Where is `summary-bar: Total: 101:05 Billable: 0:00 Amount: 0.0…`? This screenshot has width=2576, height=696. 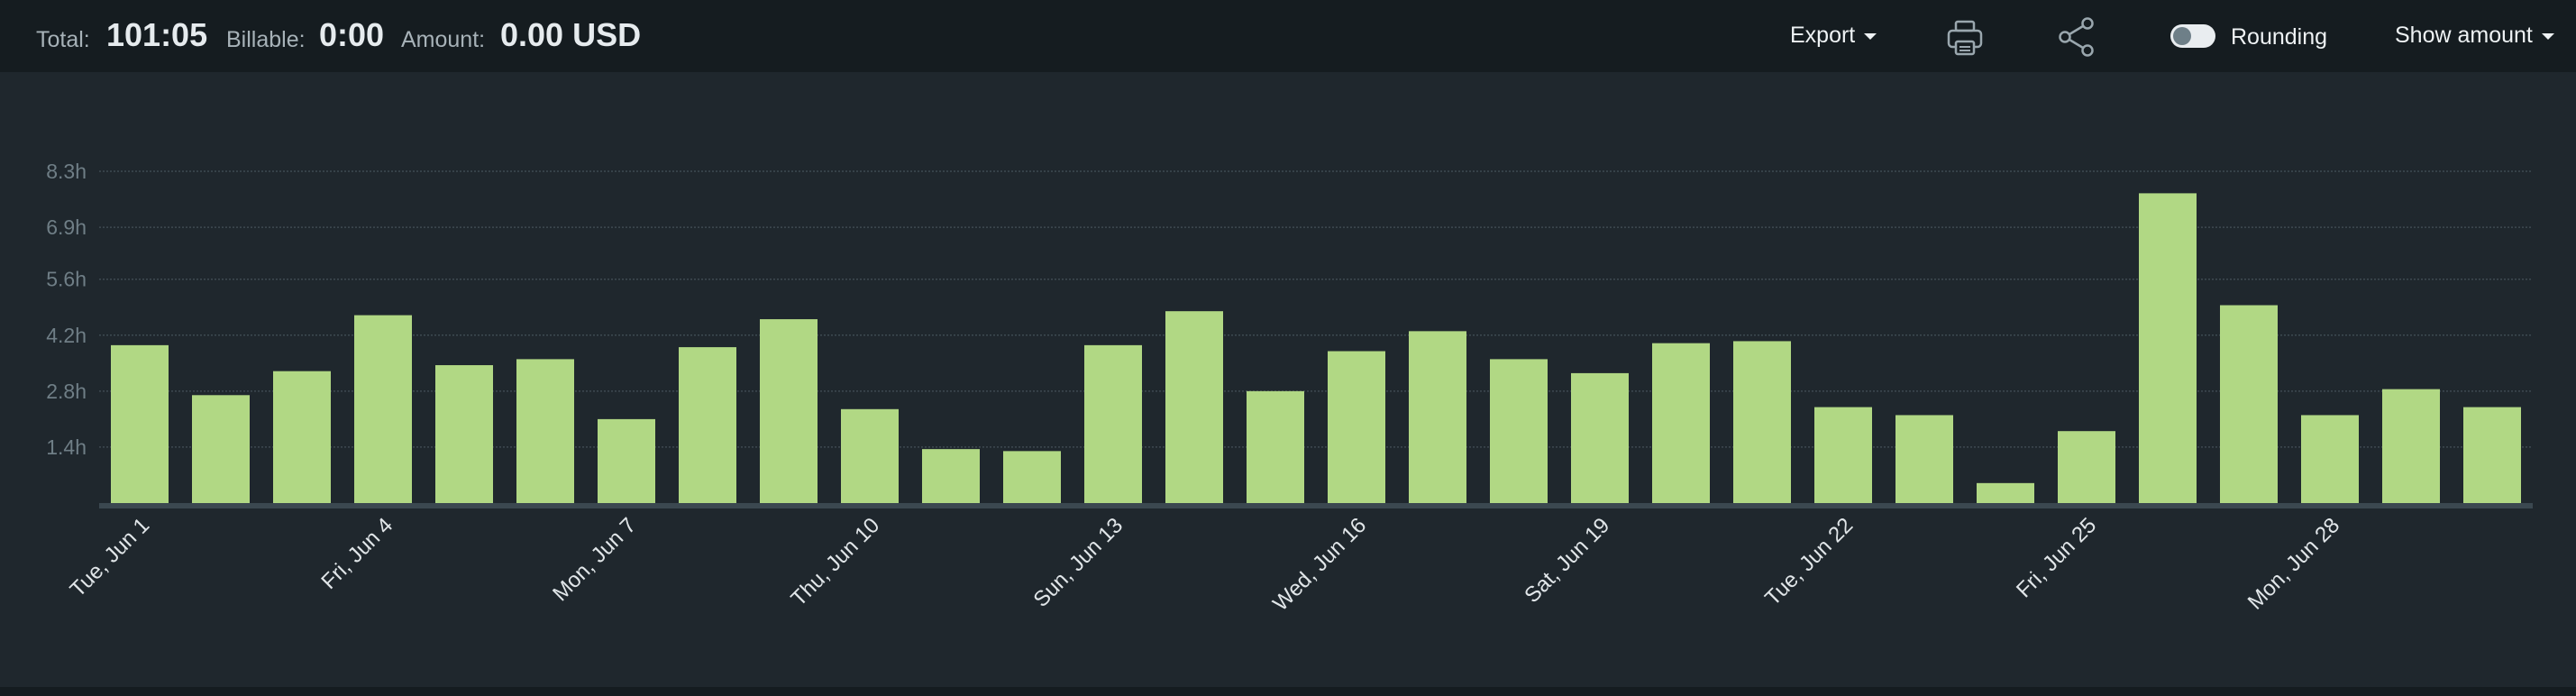 summary-bar: Total: 101:05 Billable: 0:00 Amount: 0.0… is located at coordinates (1288, 36).